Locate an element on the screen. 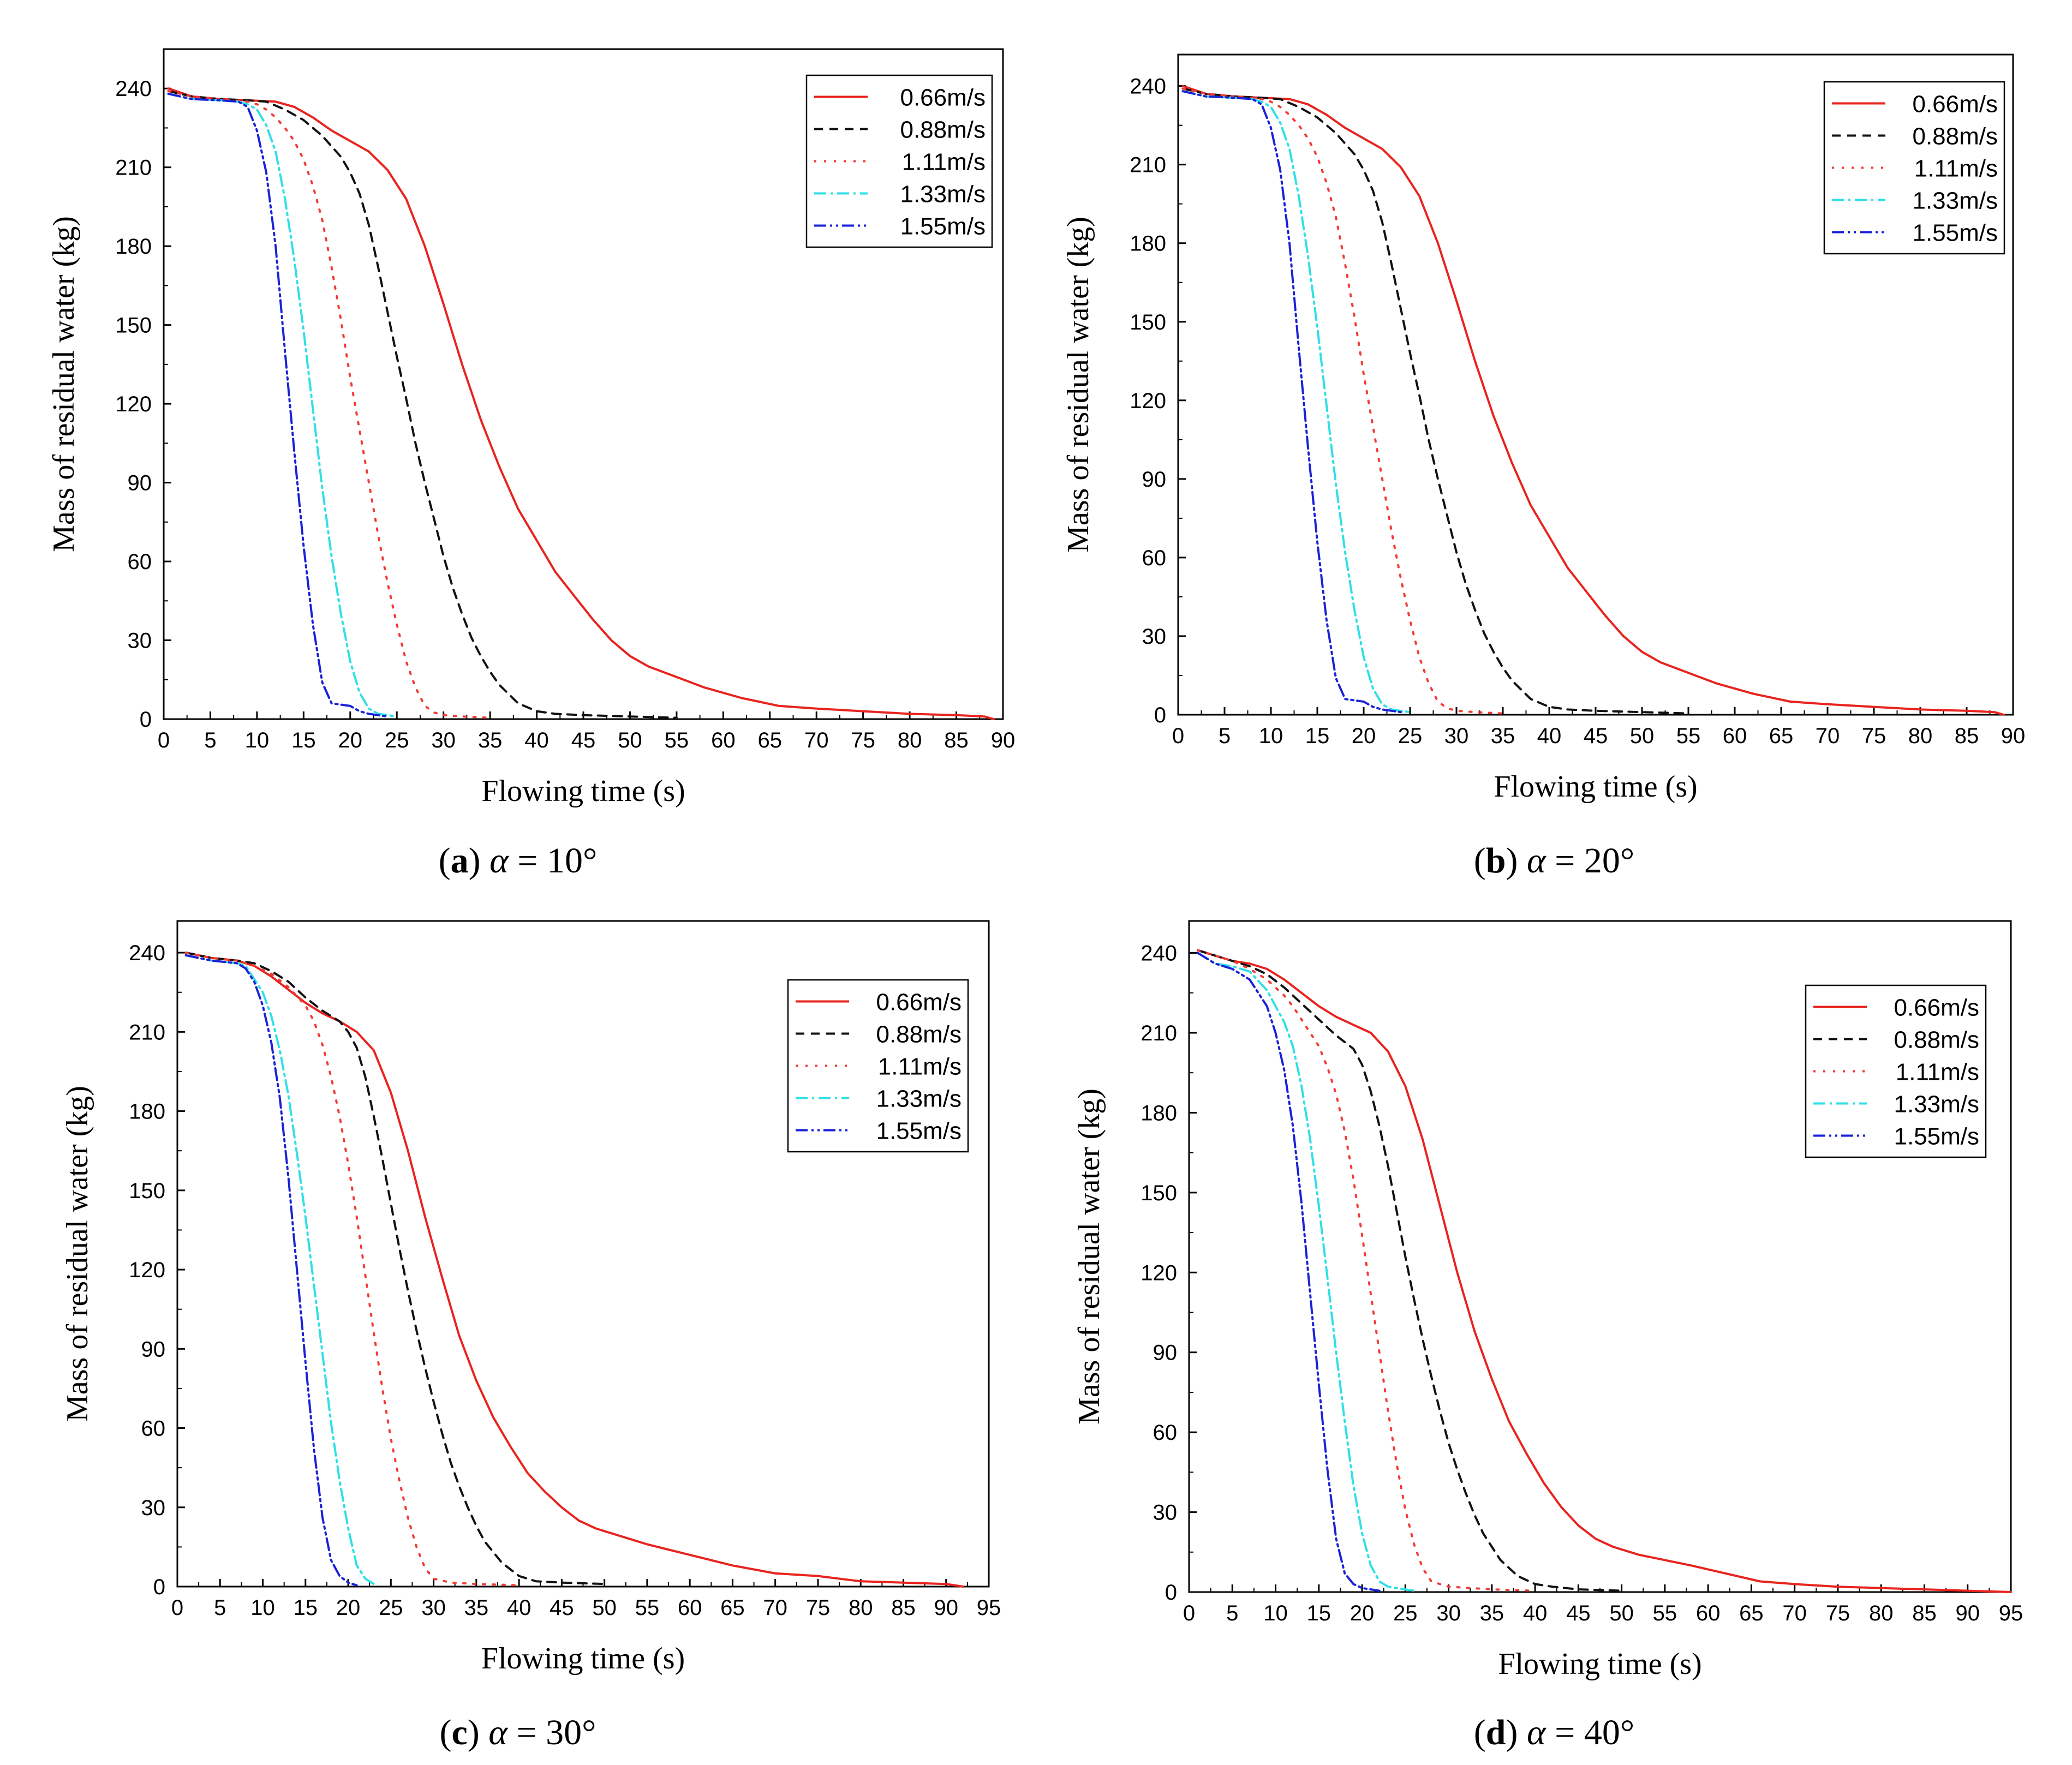 The height and width of the screenshot is (1765, 2072). caption-d-value: = 40° is located at coordinates (1590, 1732).